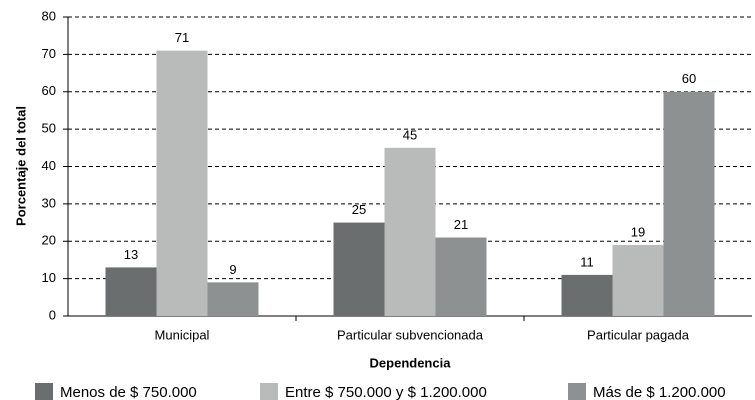 The height and width of the screenshot is (400, 755). Describe the element at coordinates (411, 362) in the screenshot. I see `x-axis-label: Dependencia` at that location.